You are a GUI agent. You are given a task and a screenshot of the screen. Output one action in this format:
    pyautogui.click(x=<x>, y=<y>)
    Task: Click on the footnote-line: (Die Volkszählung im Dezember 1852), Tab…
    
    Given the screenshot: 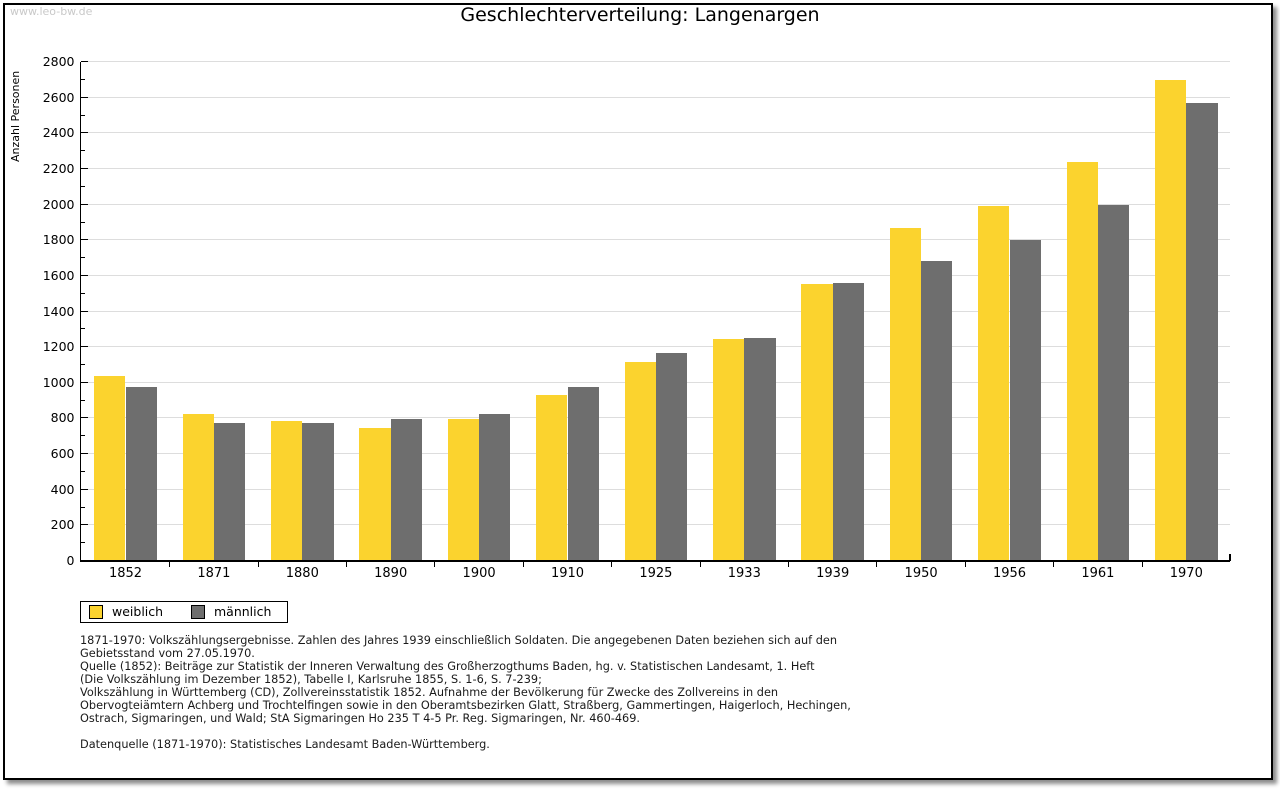 What is the action you would take?
    pyautogui.click(x=311, y=679)
    